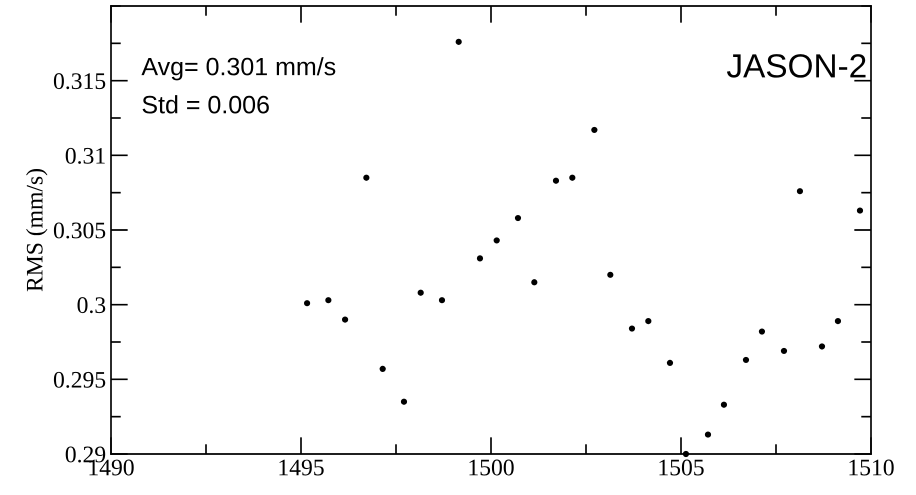 The image size is (916, 495). I want to click on annotation: JASON-2, so click(796, 66).